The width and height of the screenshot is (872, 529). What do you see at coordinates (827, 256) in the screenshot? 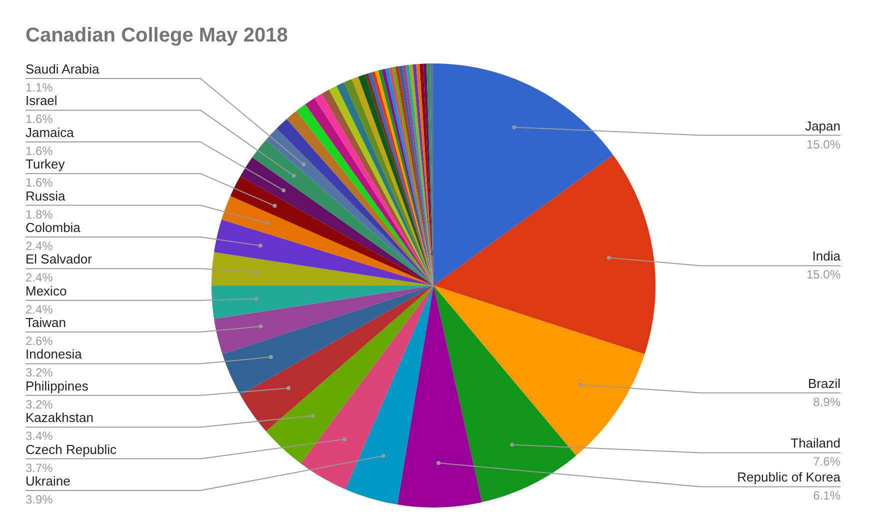
I see `slice-label: India` at bounding box center [827, 256].